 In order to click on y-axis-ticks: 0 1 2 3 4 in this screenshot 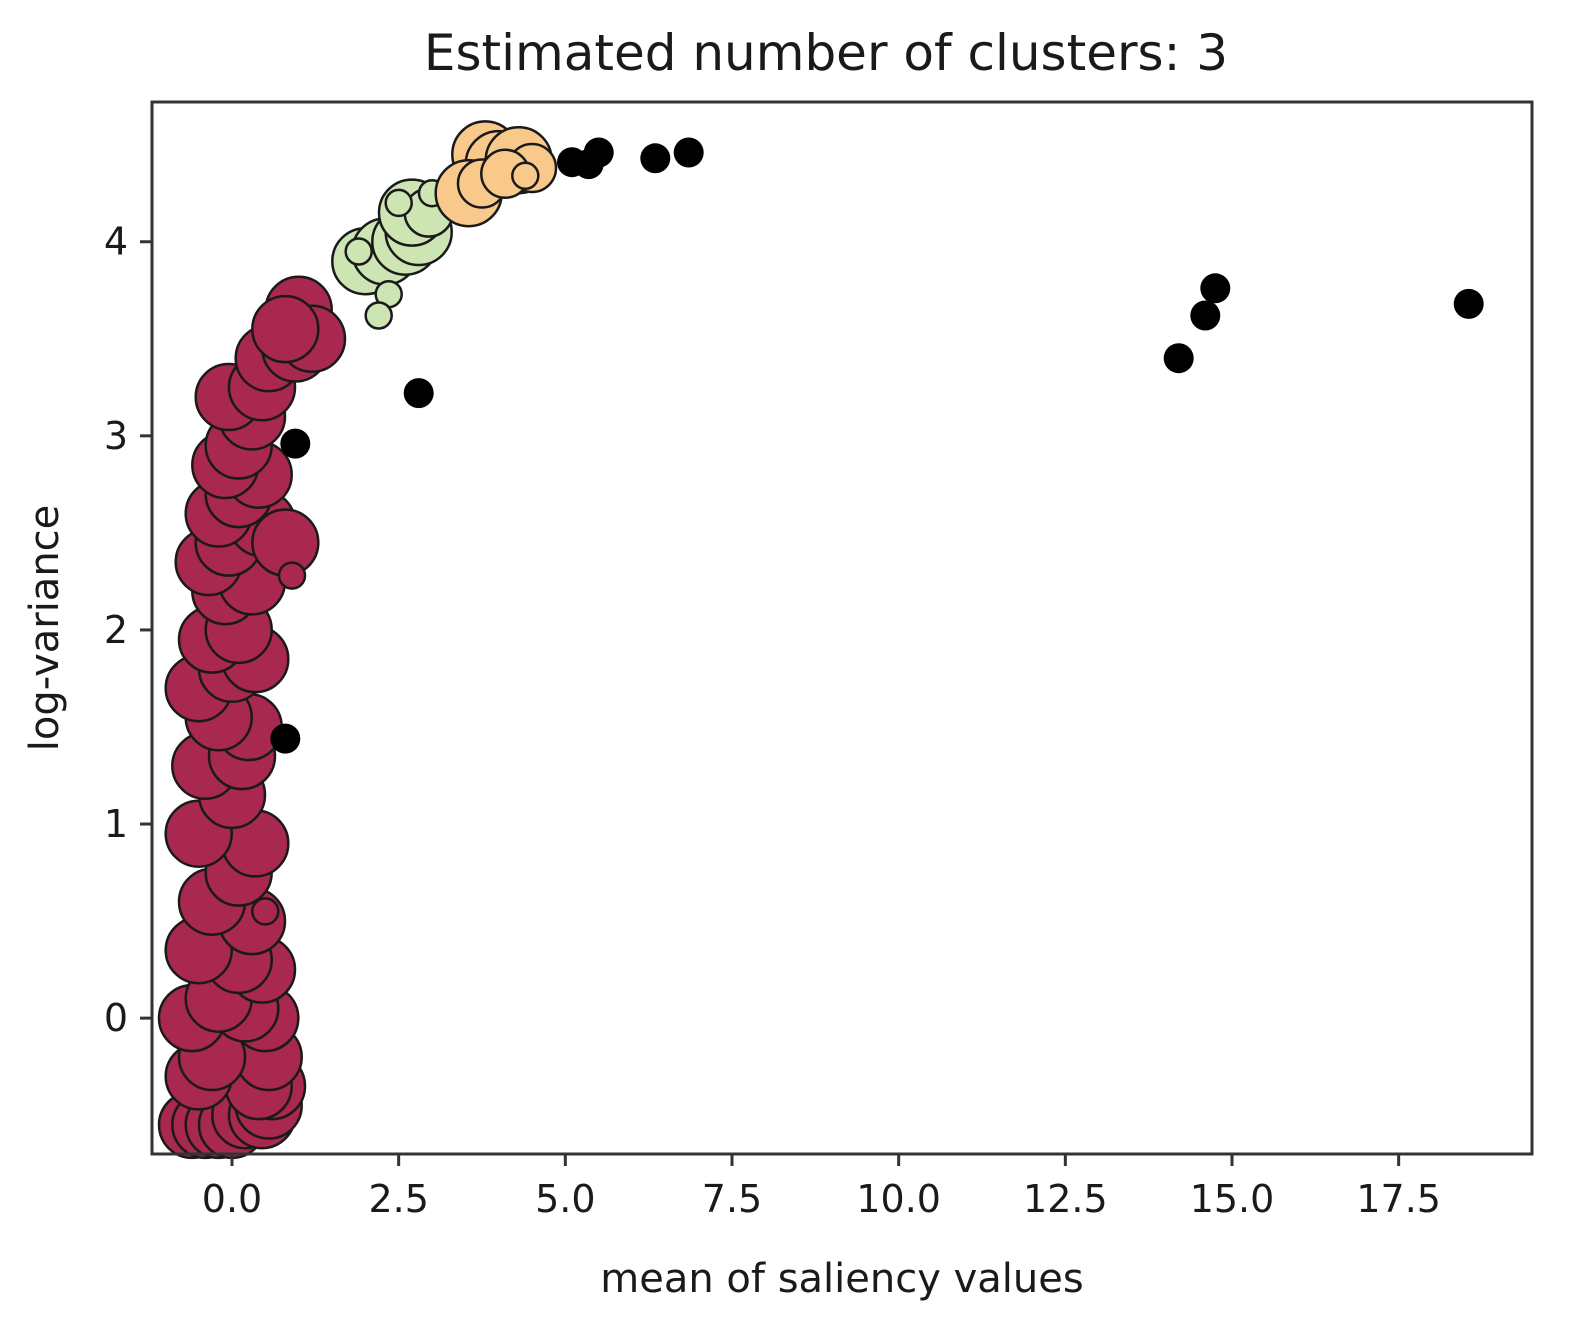, I will do `click(128, 630)`.